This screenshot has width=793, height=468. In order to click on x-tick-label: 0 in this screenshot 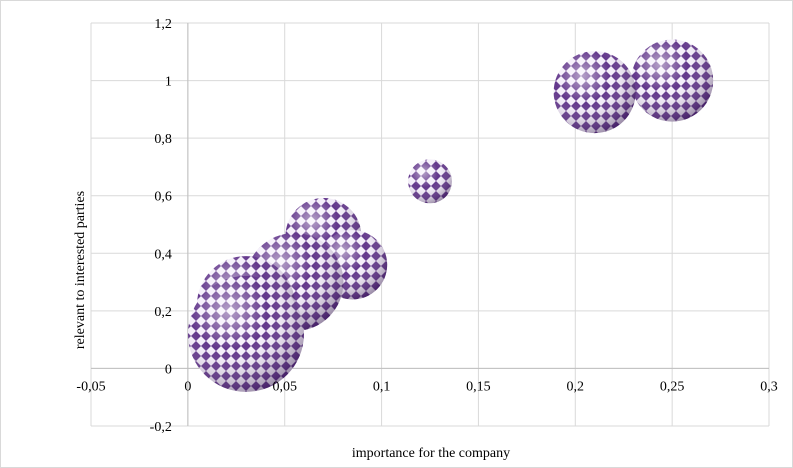, I will do `click(187, 386)`.